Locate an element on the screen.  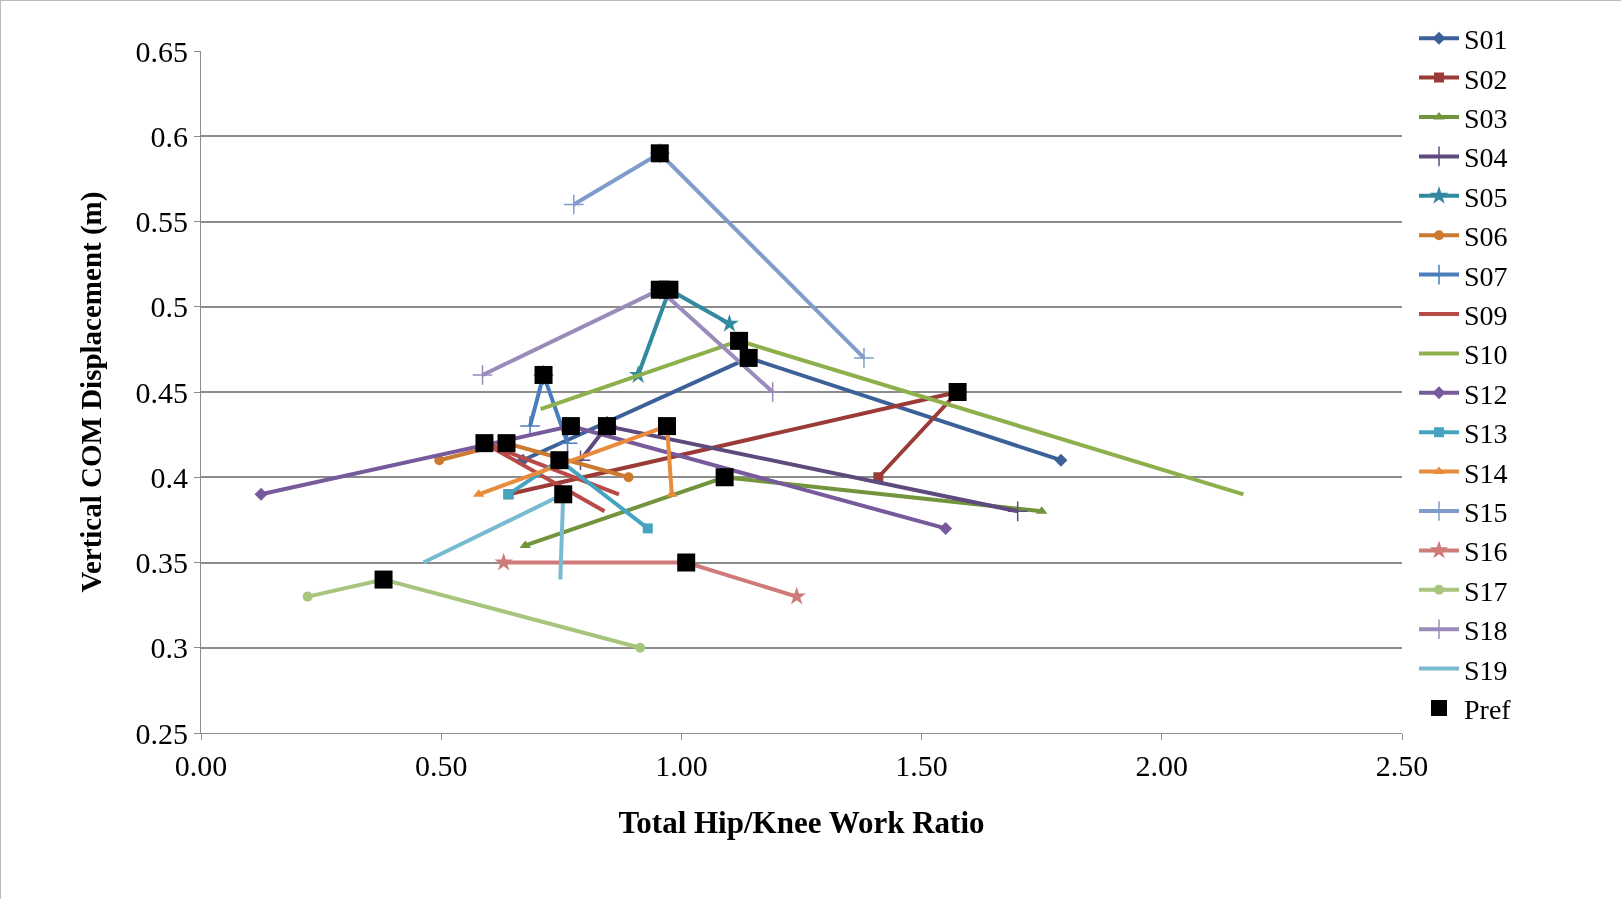
x-tick-label: 0.00 is located at coordinates (201, 765).